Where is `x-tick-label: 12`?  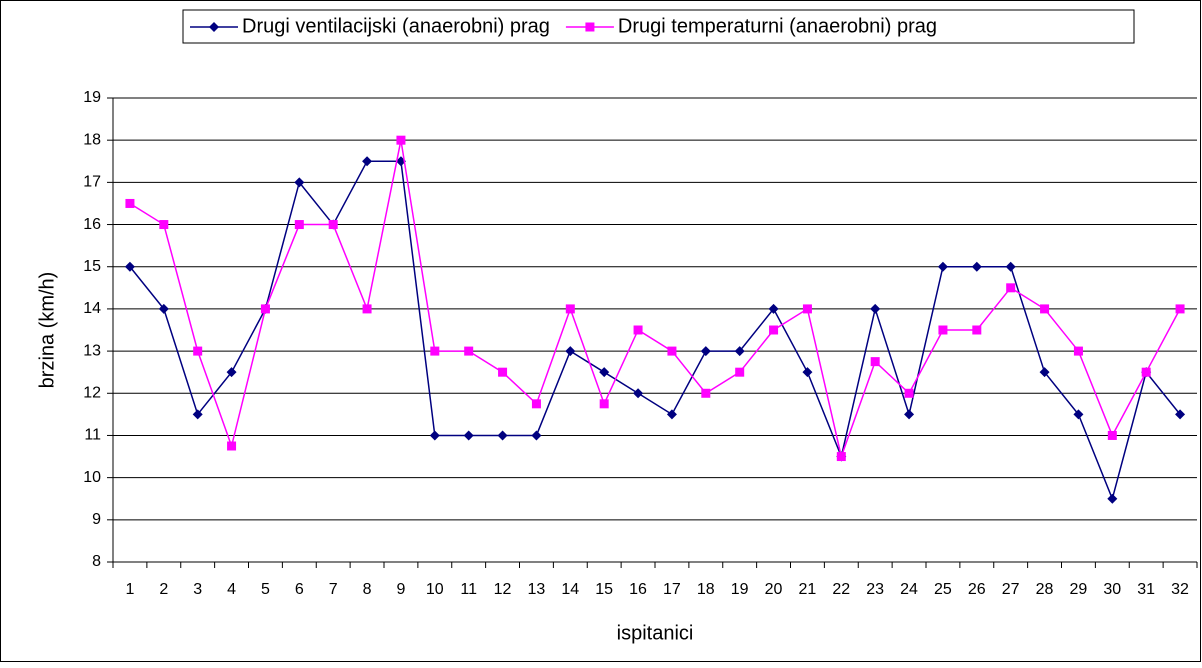
x-tick-label: 12 is located at coordinates (503, 589).